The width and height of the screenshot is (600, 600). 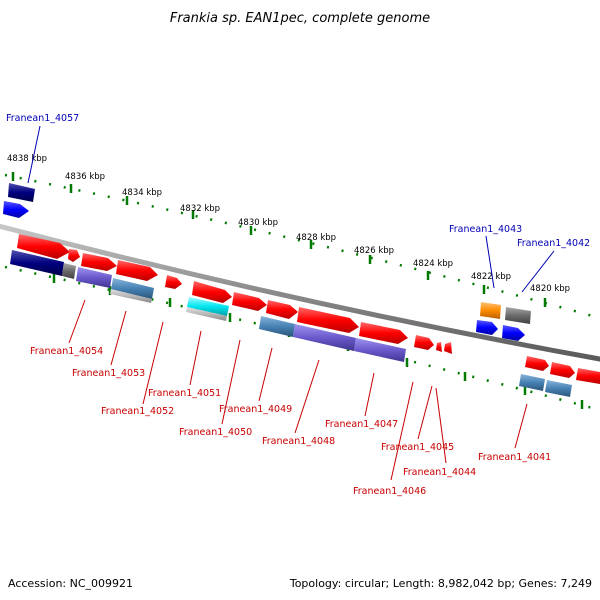 I want to click on scale-label: 4826 kbp, so click(x=374, y=251).